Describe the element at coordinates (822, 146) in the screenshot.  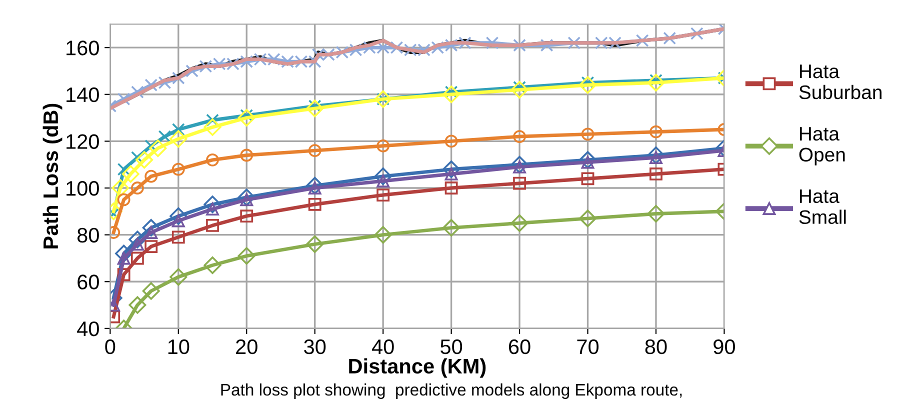
I see `legend-label: Hata Open` at that location.